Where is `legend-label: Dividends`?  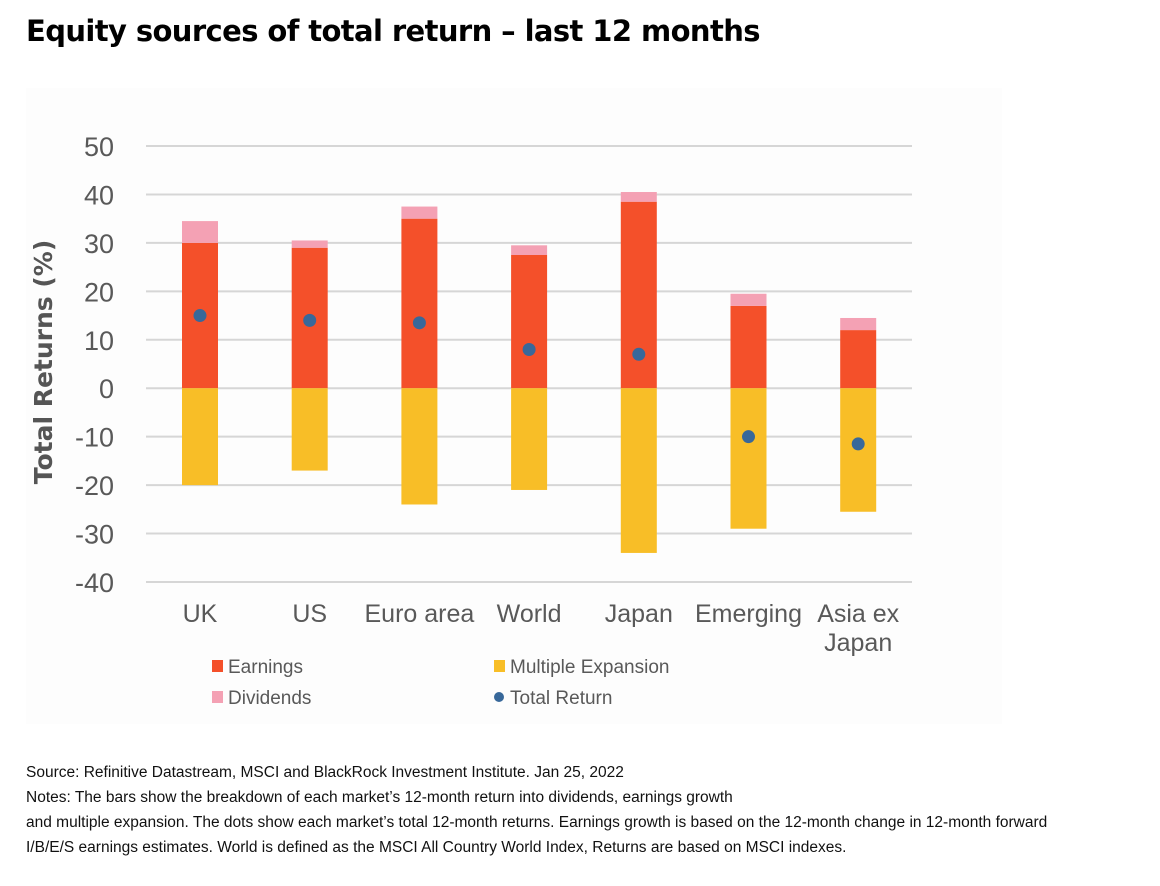
legend-label: Dividends is located at coordinates (269, 698).